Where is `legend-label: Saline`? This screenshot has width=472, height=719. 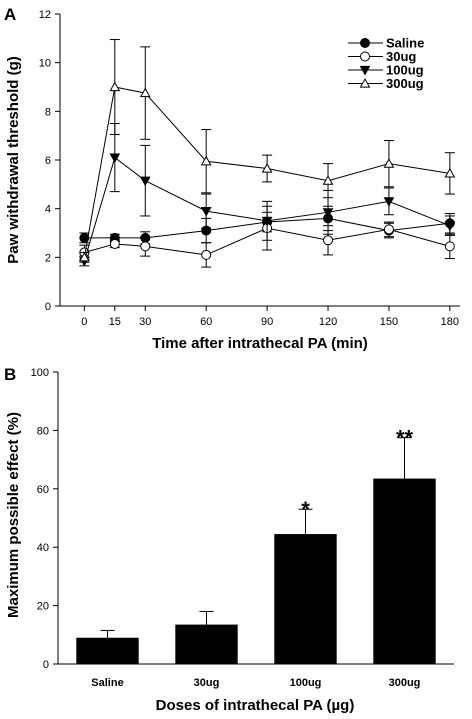
legend-label: Saline is located at coordinates (405, 43).